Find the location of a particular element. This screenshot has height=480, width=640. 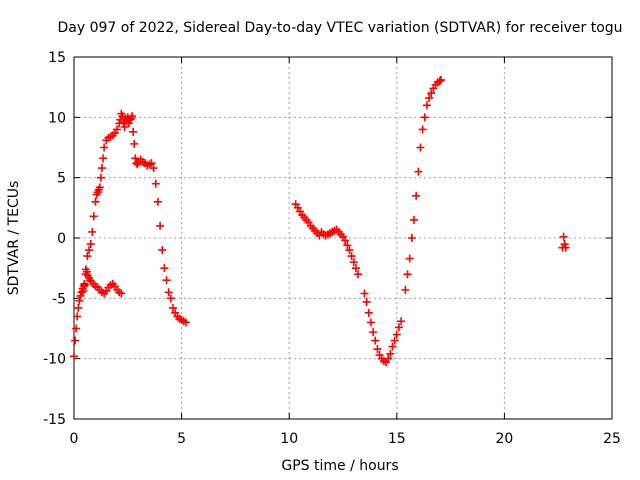

y-tick-label: -15 is located at coordinates (54, 420).